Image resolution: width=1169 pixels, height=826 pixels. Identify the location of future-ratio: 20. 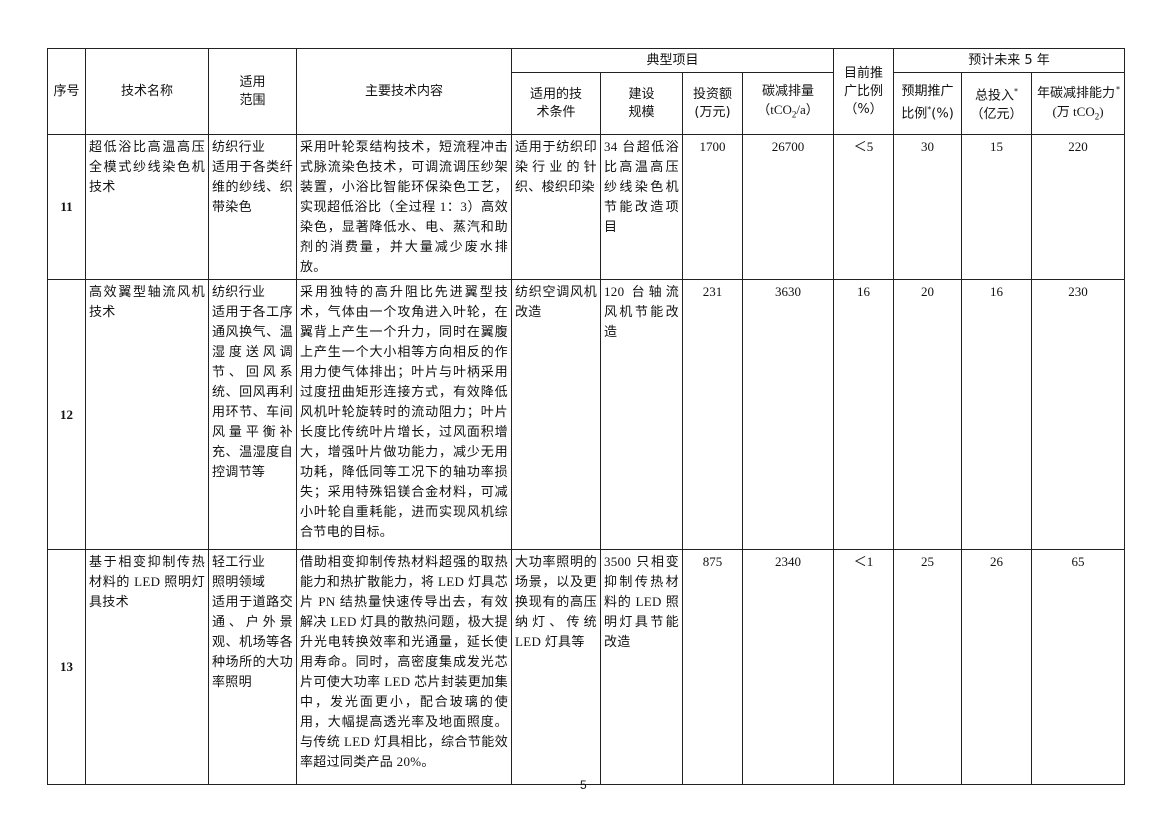
(928, 414).